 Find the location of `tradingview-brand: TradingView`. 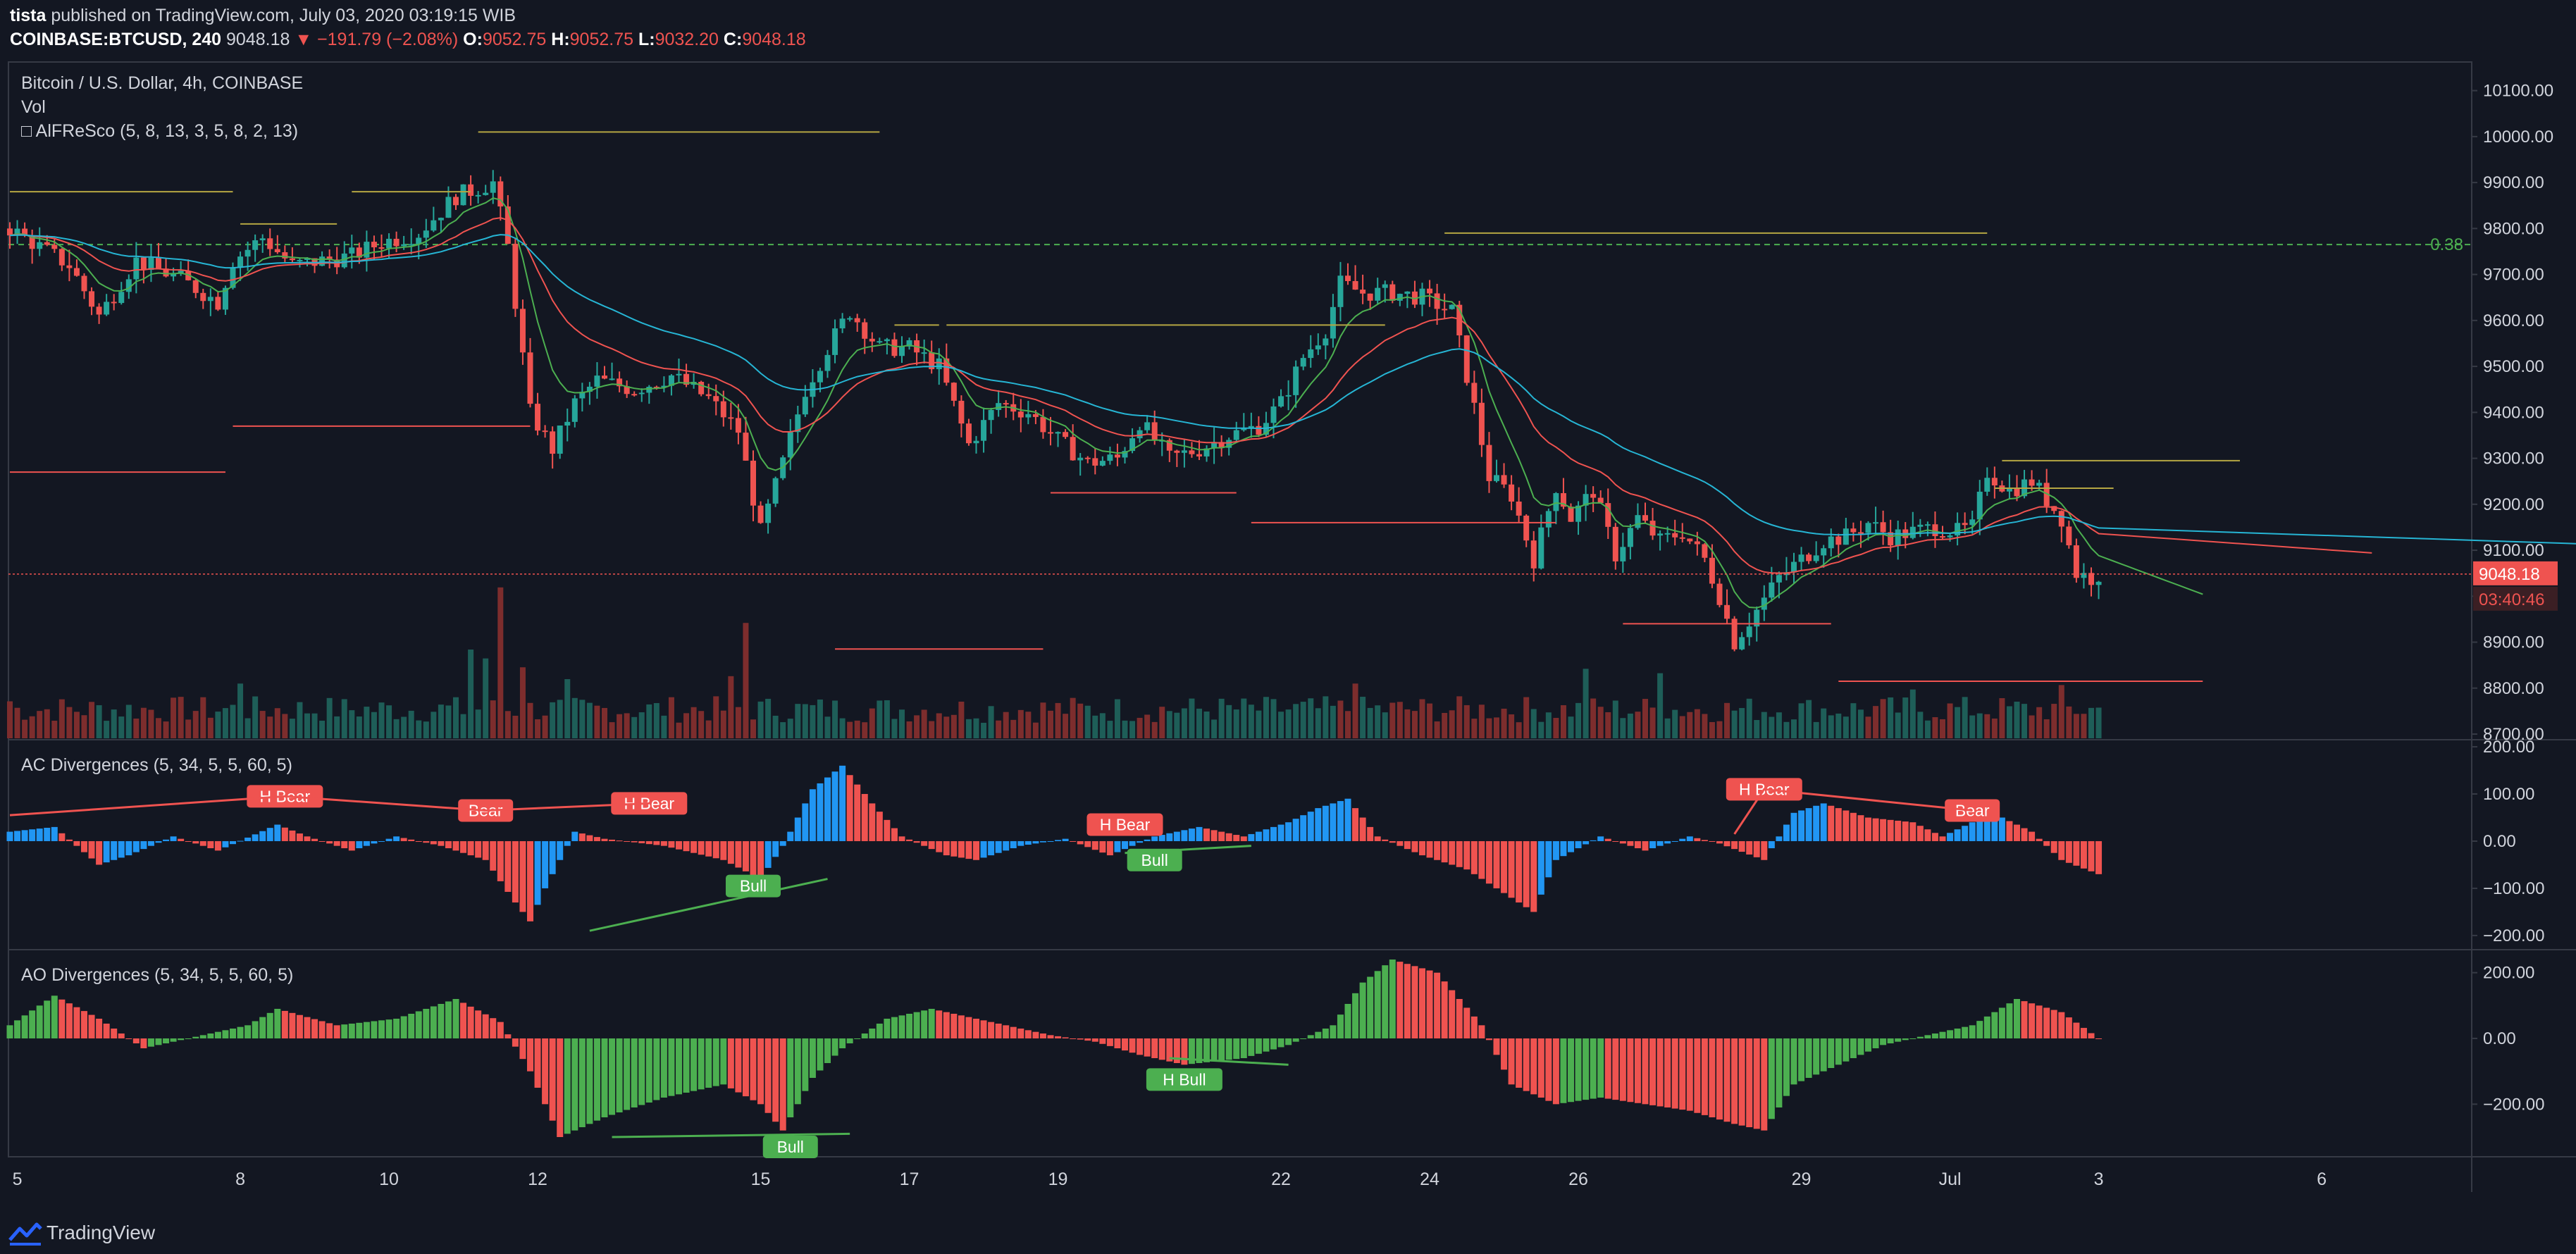

tradingview-brand: TradingView is located at coordinates (101, 1232).